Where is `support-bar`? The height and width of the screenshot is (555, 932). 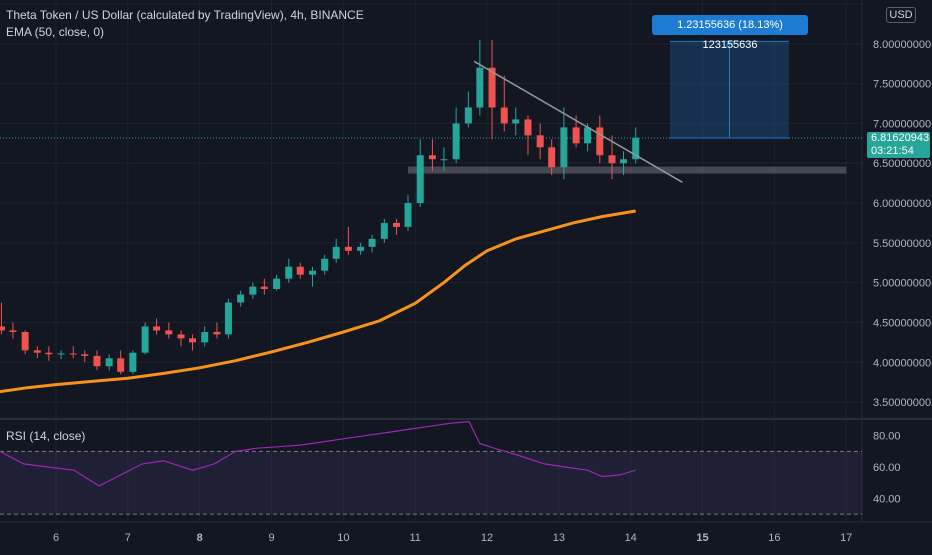 support-bar is located at coordinates (627, 170).